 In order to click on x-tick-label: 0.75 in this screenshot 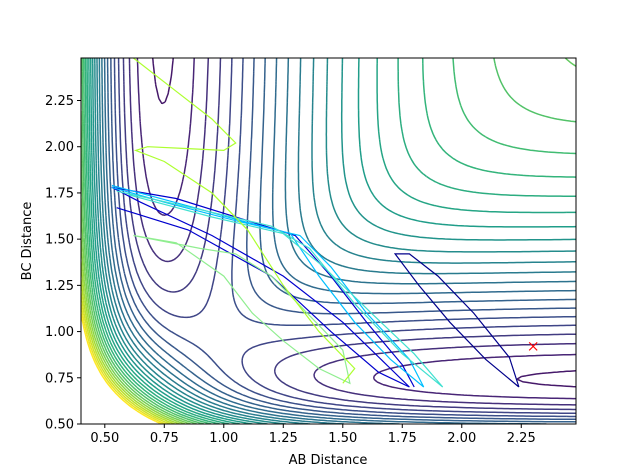, I will do `click(164, 438)`.